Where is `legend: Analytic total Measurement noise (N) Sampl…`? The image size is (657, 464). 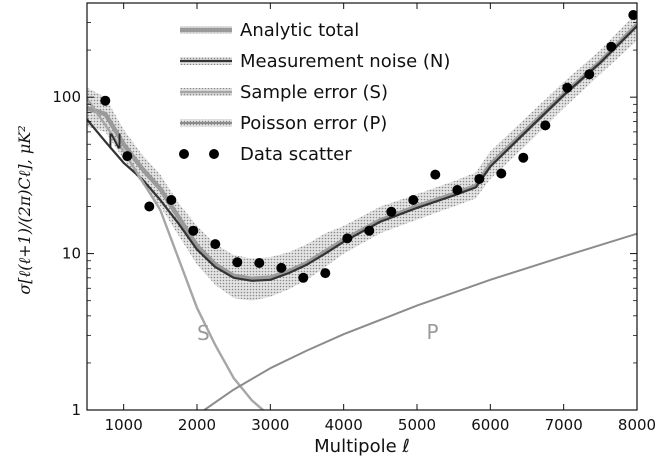
legend: Analytic total Measurement noise (N) Sampl… is located at coordinates (314, 92).